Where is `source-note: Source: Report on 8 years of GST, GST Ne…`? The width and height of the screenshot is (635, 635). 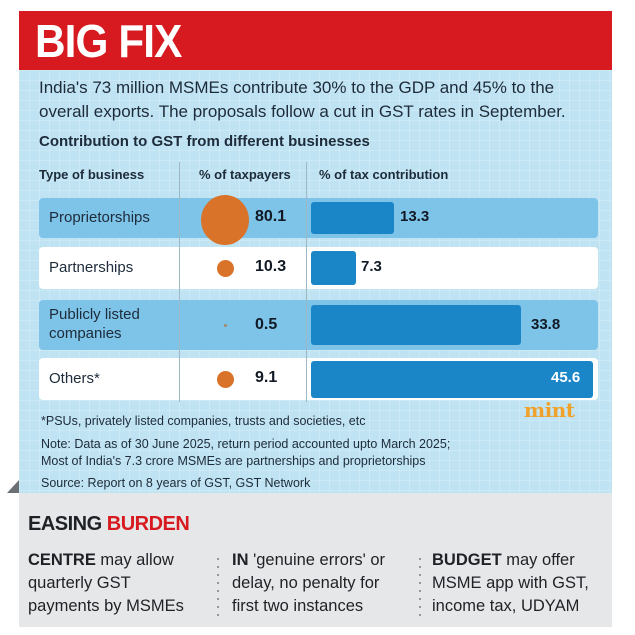 source-note: Source: Report on 8 years of GST, GST Ne… is located at coordinates (176, 483).